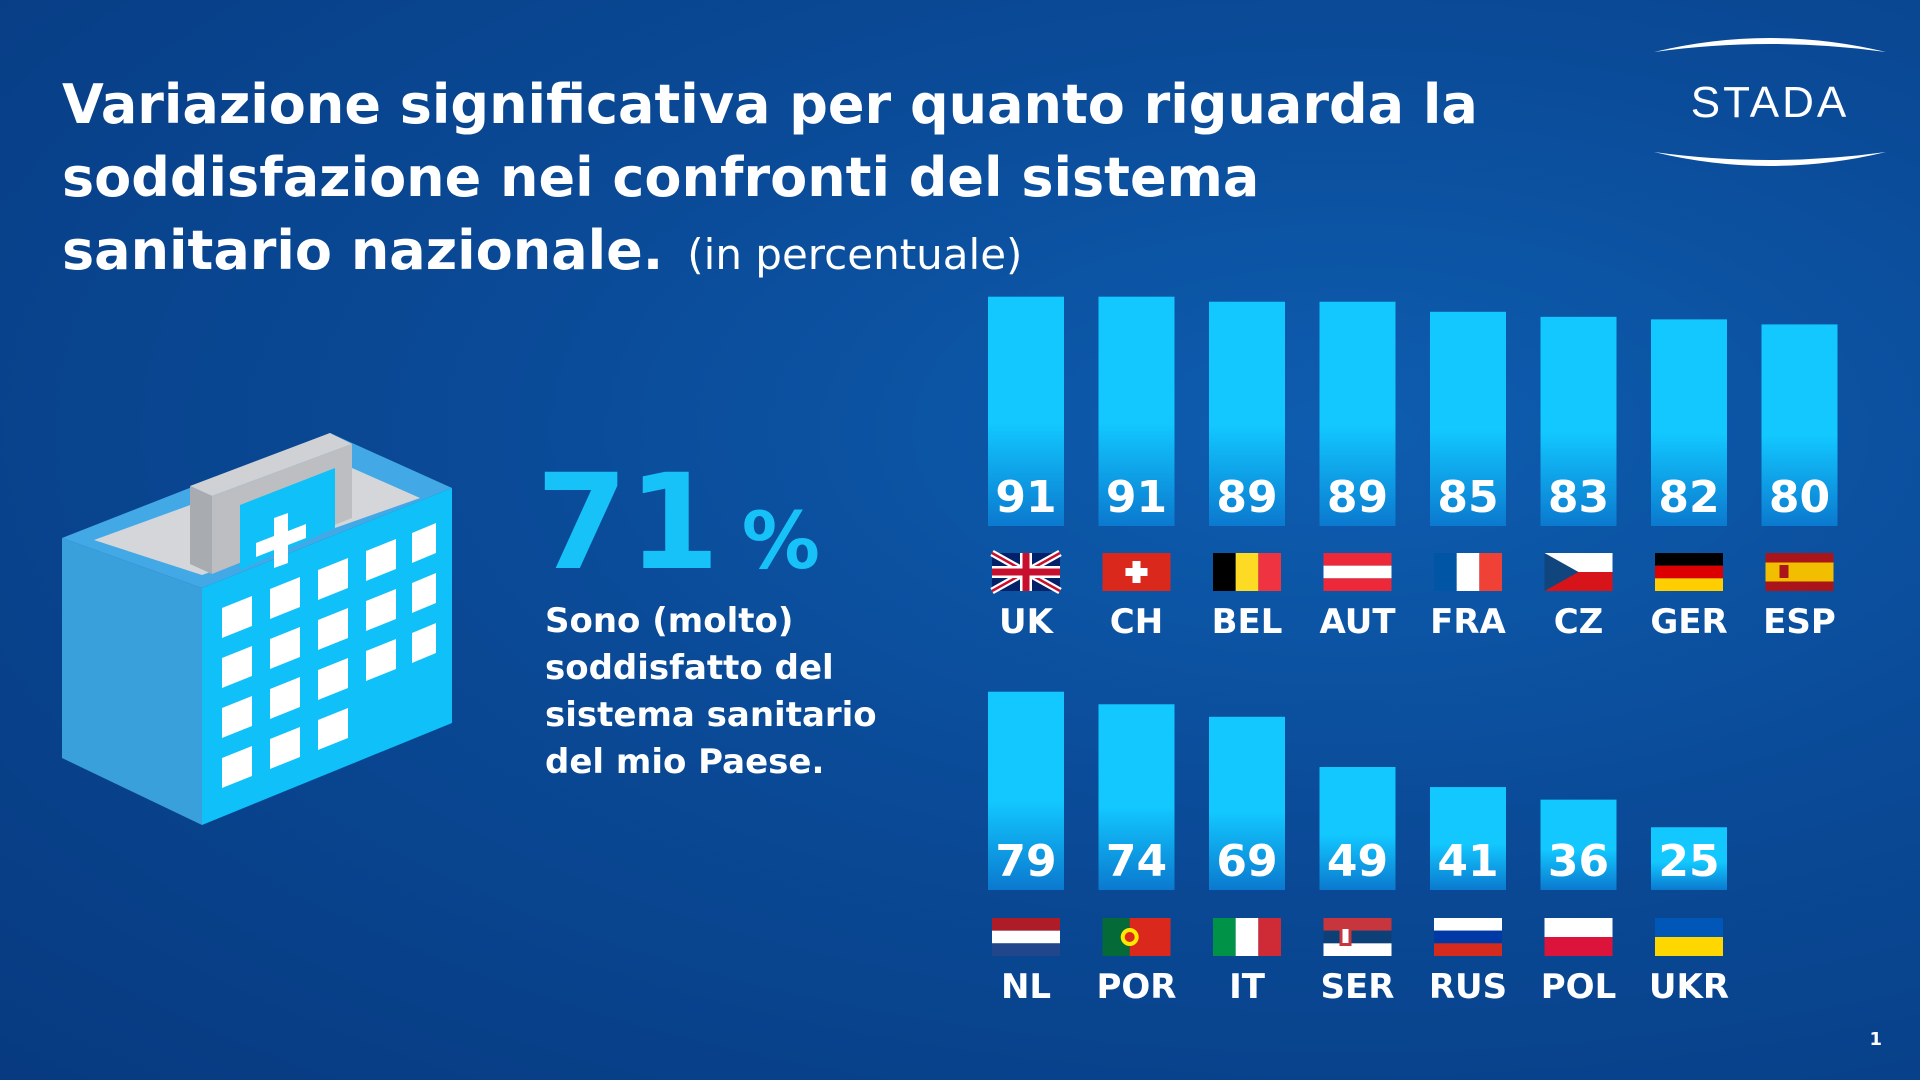  I want to click on country-label-por: POR, so click(1136, 987).